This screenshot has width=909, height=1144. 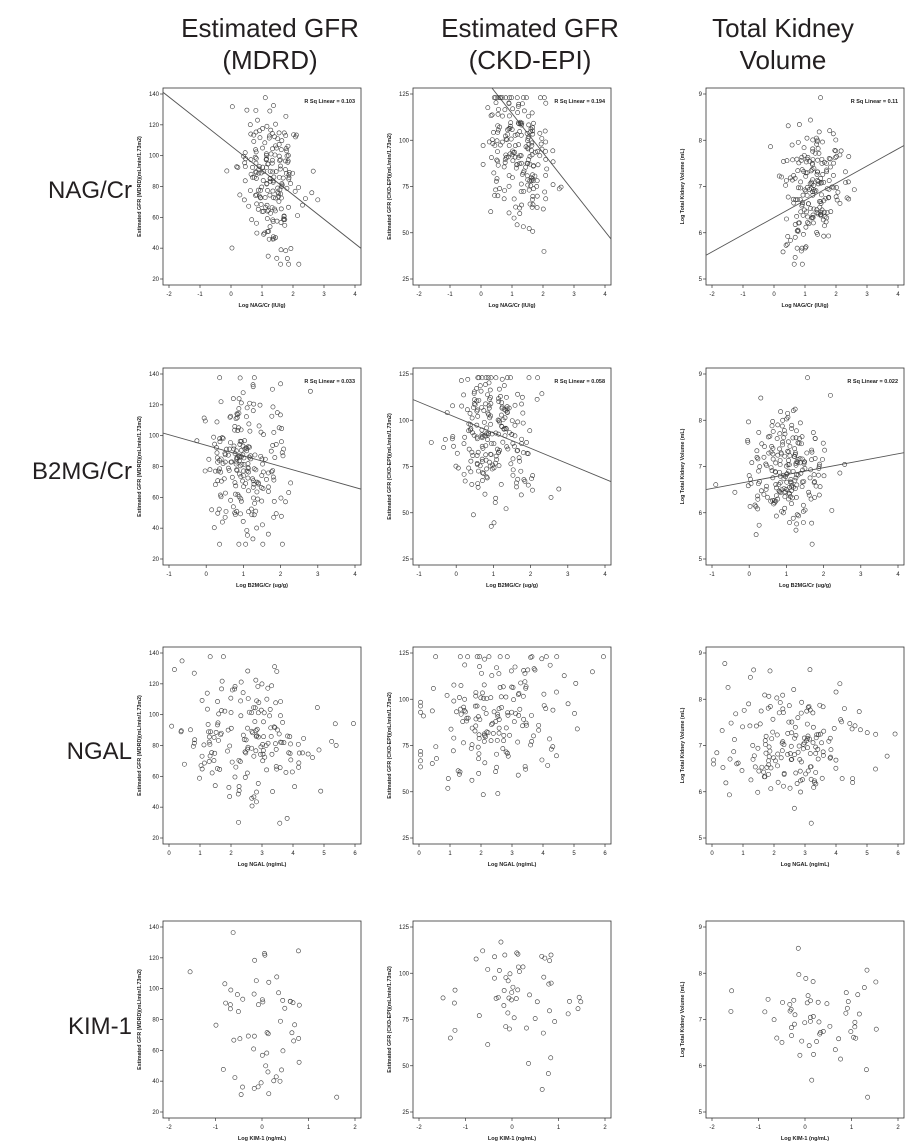 I want to click on x-tick-label: -1, so click(x=169, y=575).